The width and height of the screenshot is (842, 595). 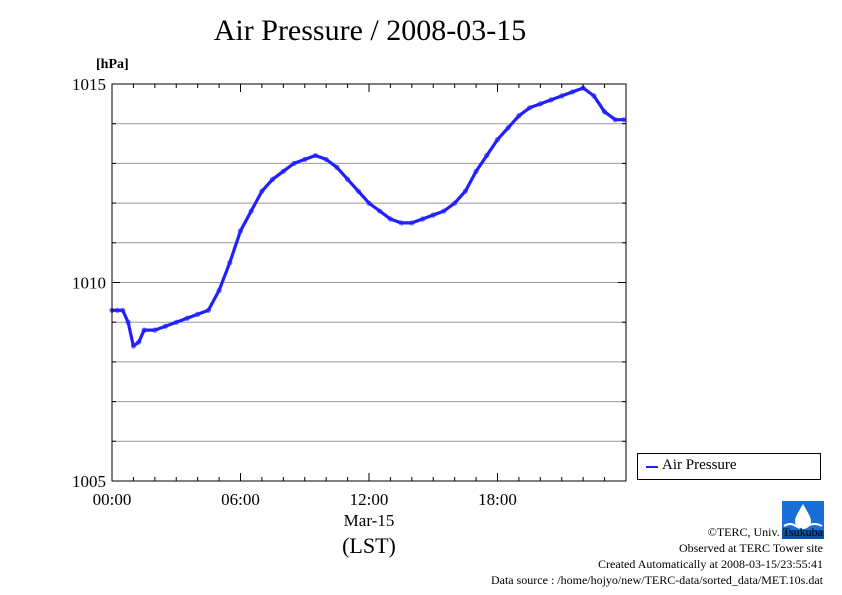 What do you see at coordinates (652, 467) in the screenshot?
I see `legend-swatch` at bounding box center [652, 467].